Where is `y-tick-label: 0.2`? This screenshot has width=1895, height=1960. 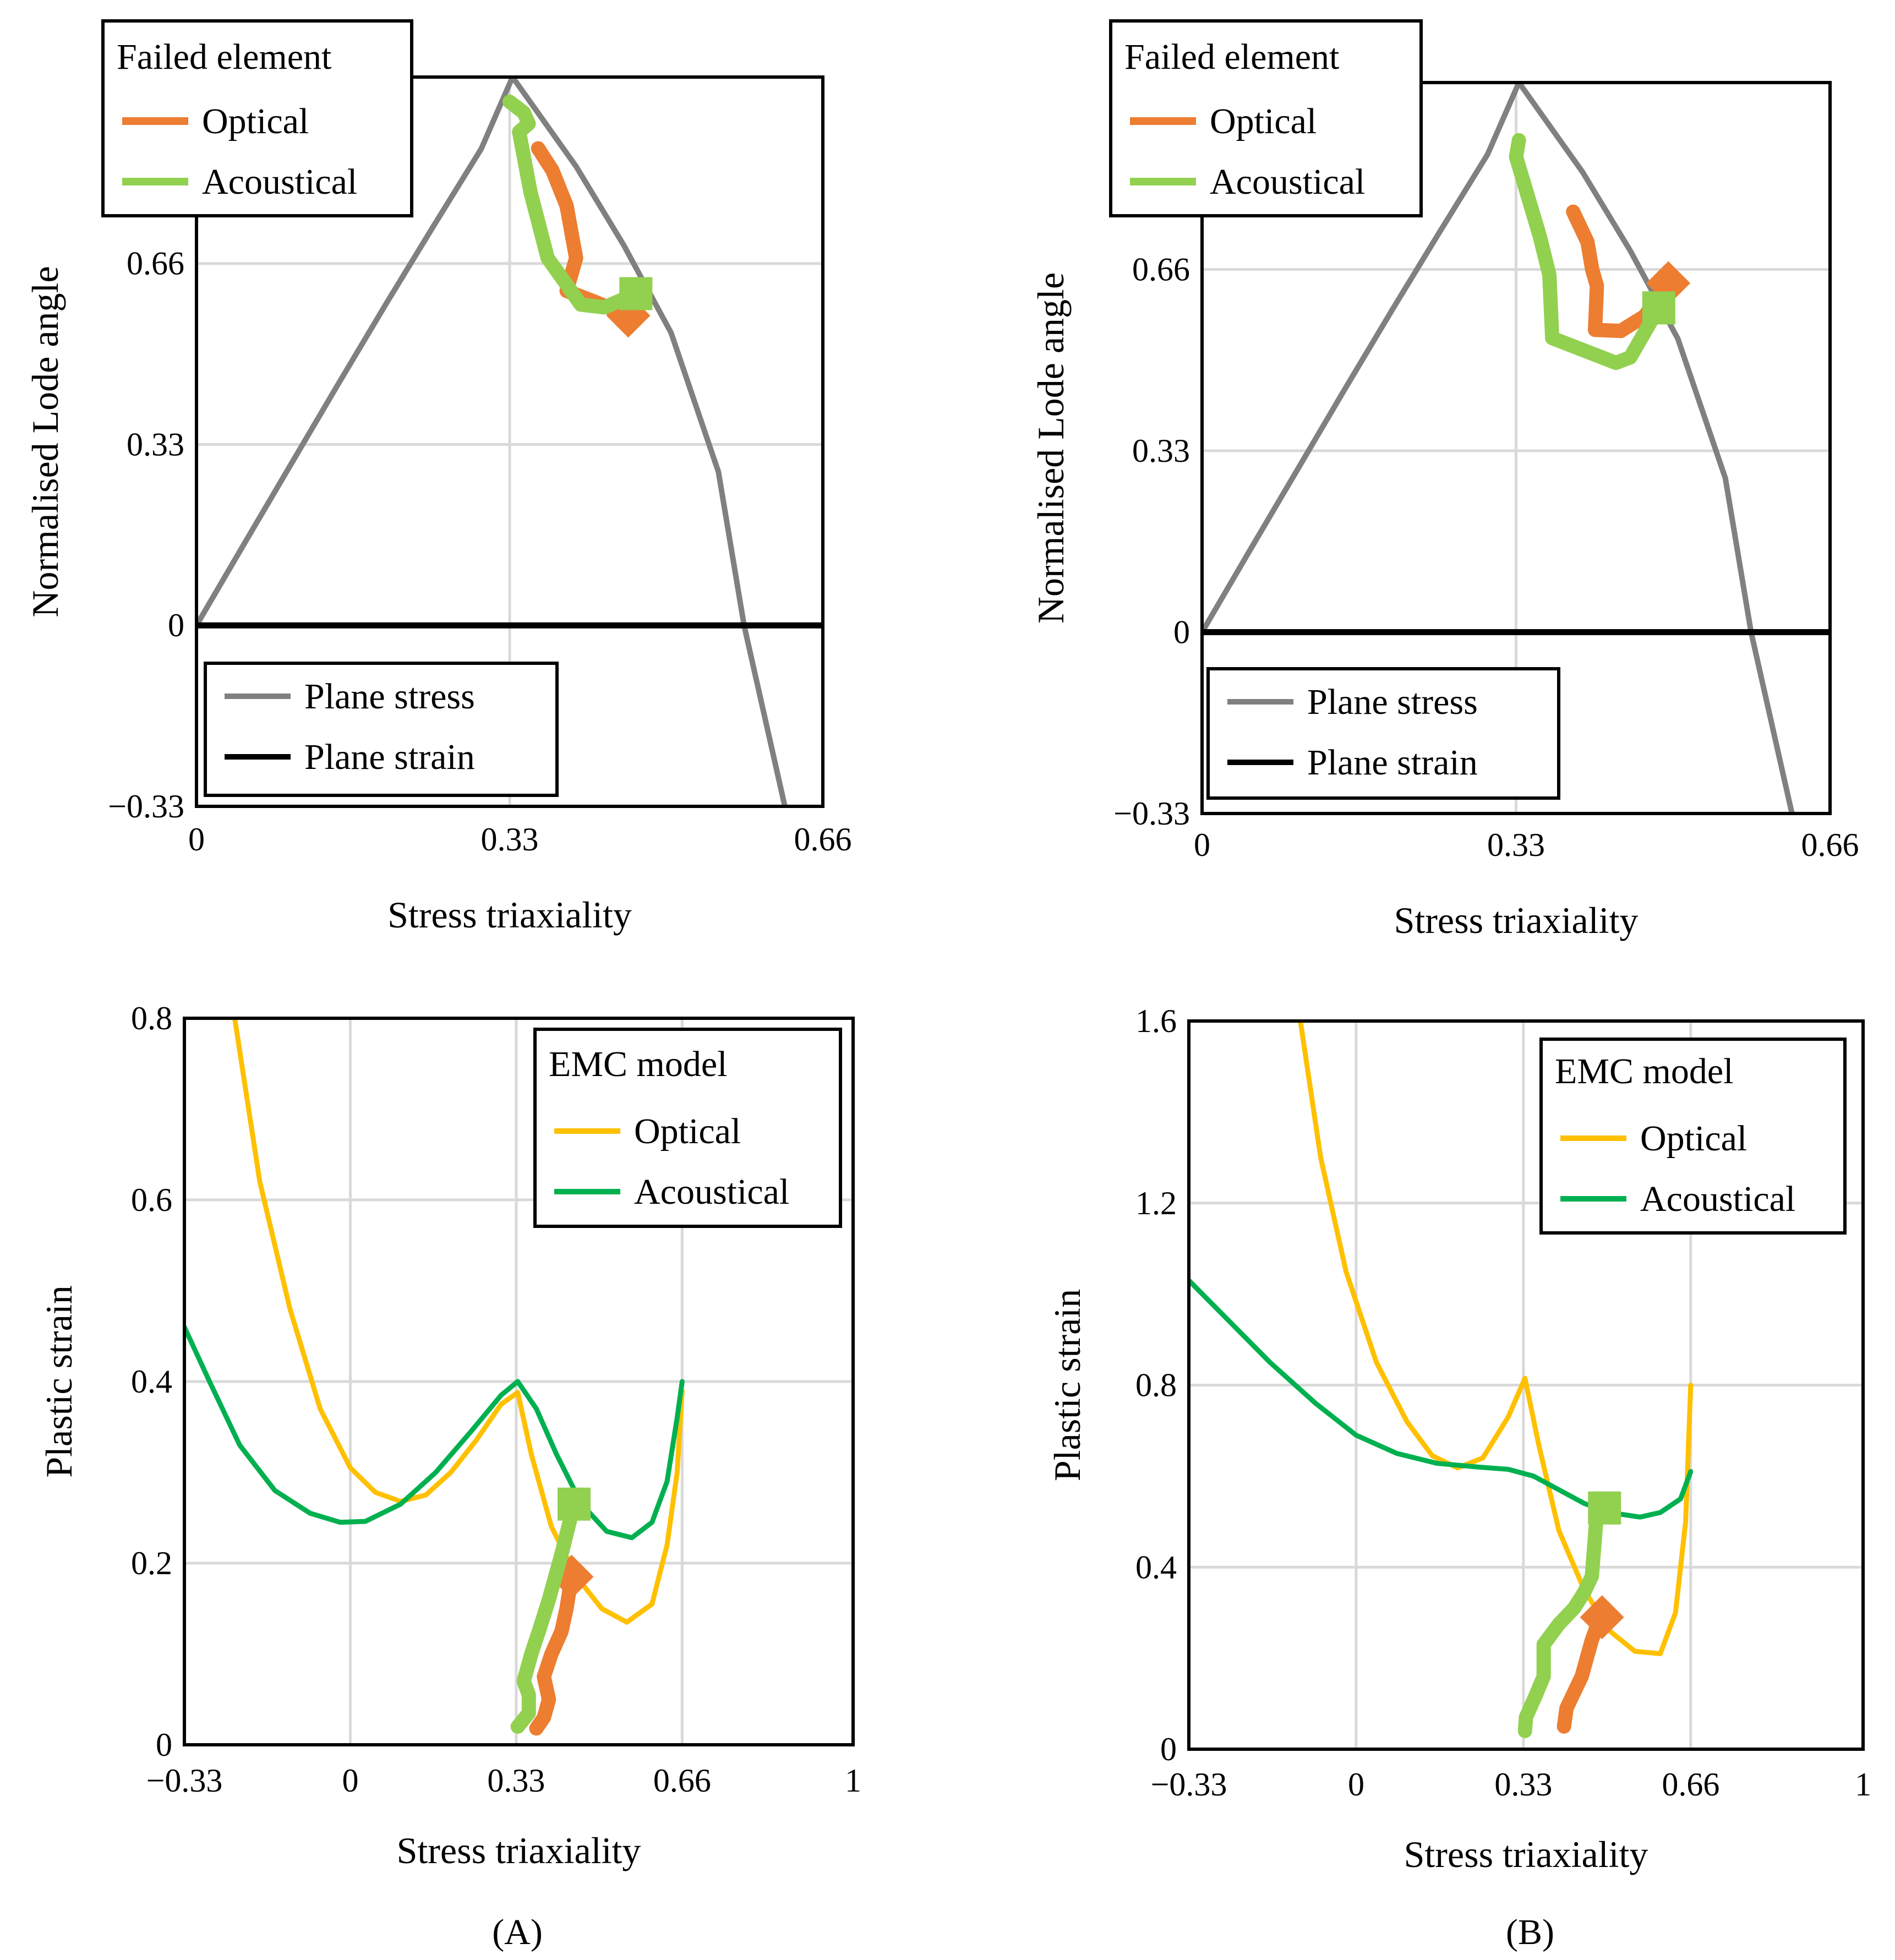 y-tick-label: 0.2 is located at coordinates (151, 1563).